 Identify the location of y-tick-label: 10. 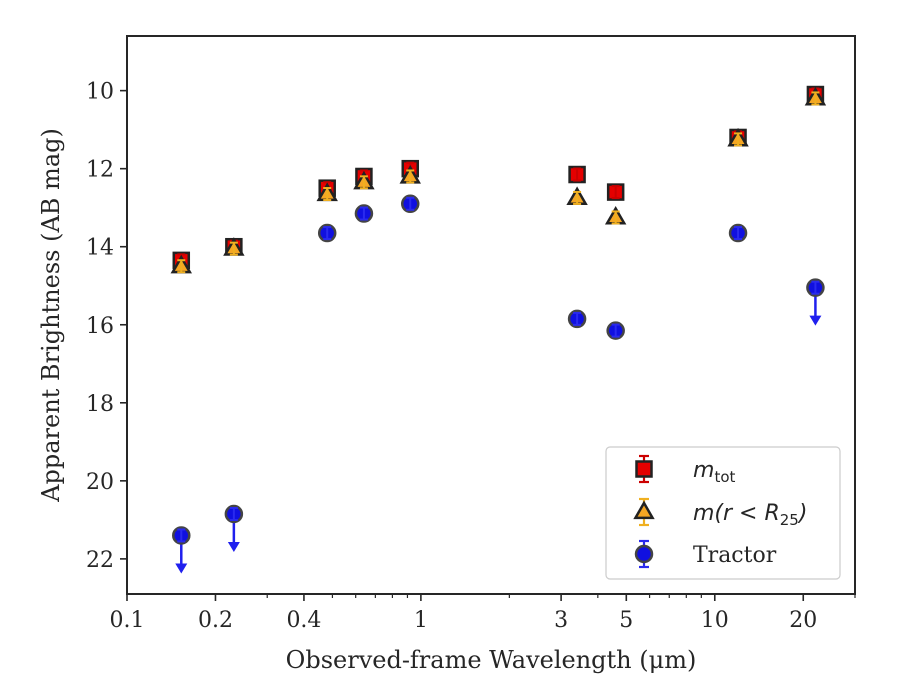
(100, 92).